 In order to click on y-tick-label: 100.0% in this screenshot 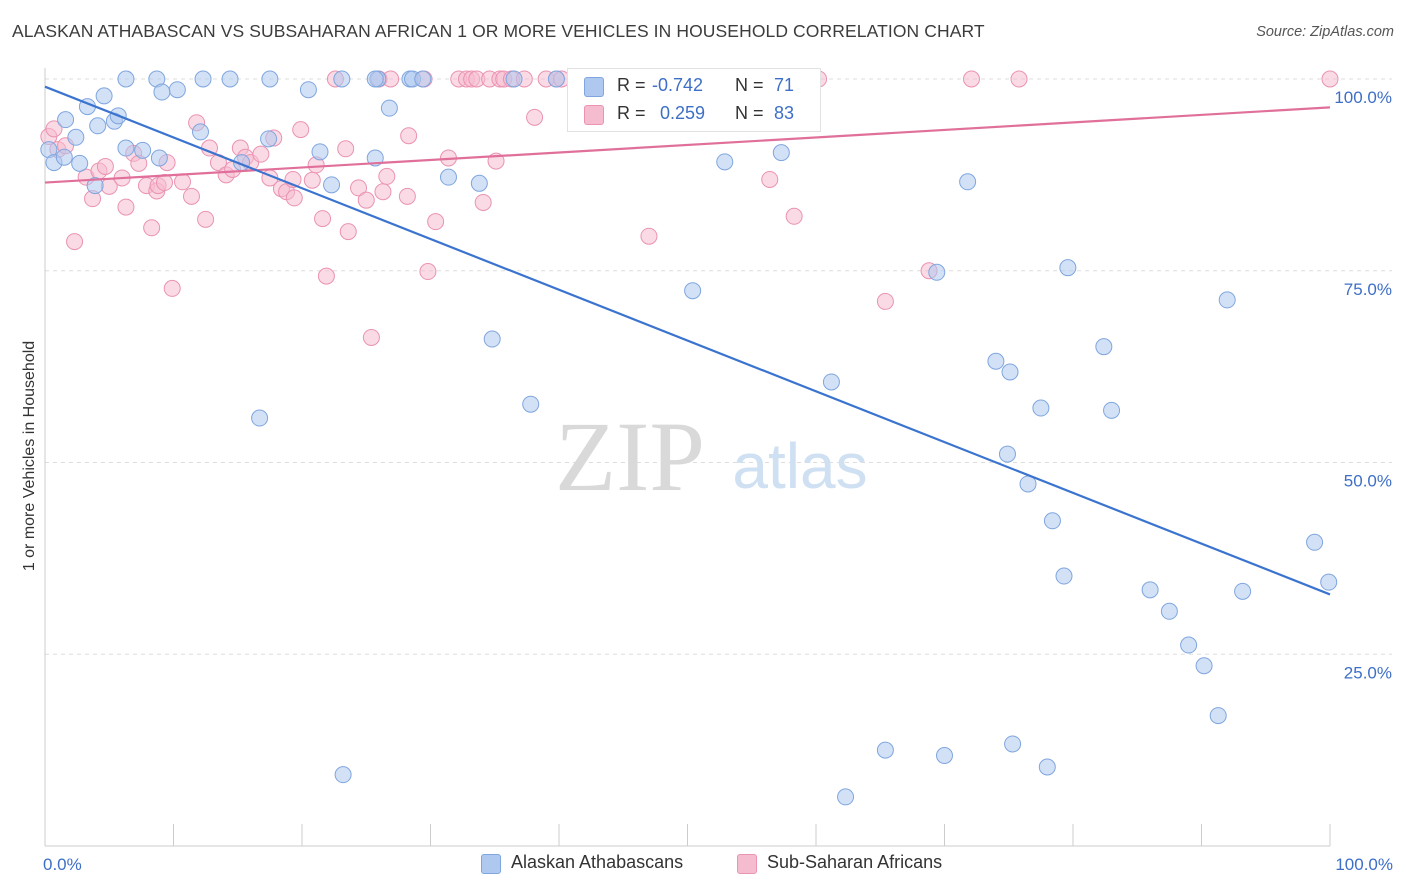, I will do `click(1363, 97)`.